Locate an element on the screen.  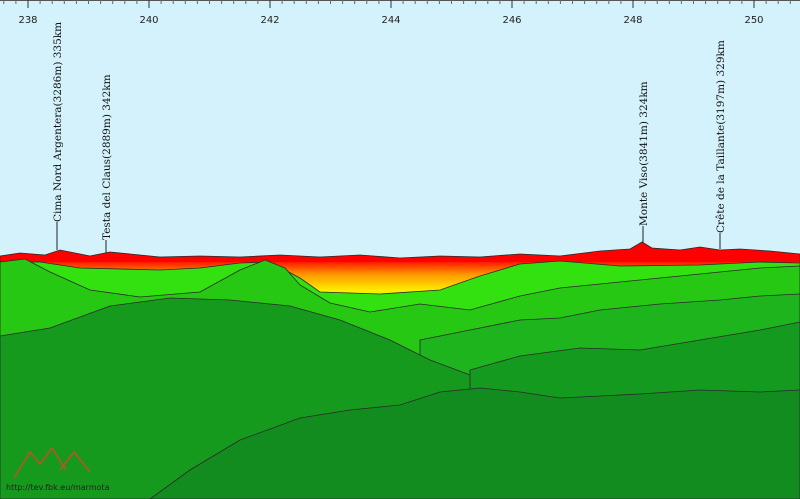
logo is located at coordinates (52, 462).